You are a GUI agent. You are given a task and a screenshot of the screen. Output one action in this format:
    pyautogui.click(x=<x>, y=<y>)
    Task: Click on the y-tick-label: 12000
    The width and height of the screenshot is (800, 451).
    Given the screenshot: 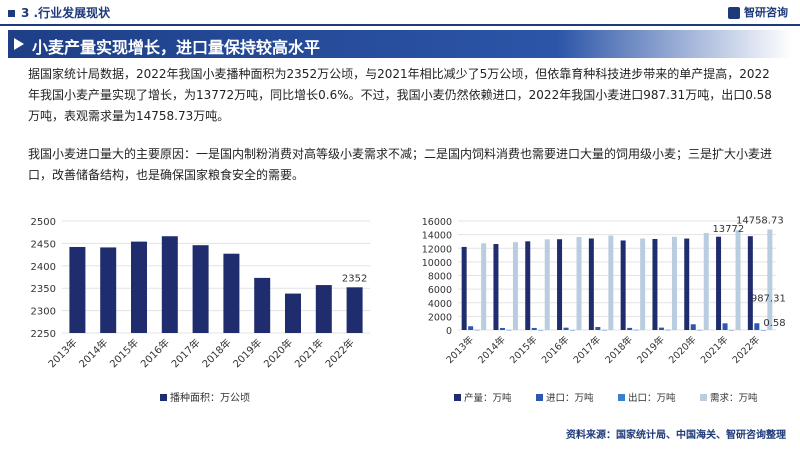 What is the action you would take?
    pyautogui.click(x=437, y=249)
    